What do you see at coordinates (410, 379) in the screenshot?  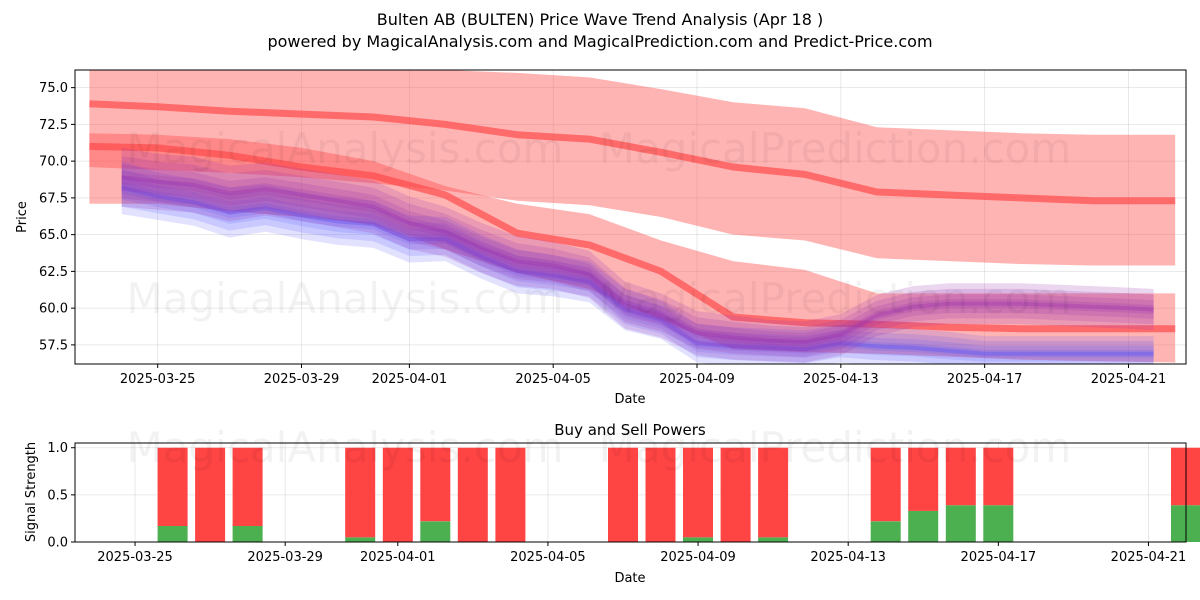 I see `price-x-tick-label: 2025-04-01` at bounding box center [410, 379].